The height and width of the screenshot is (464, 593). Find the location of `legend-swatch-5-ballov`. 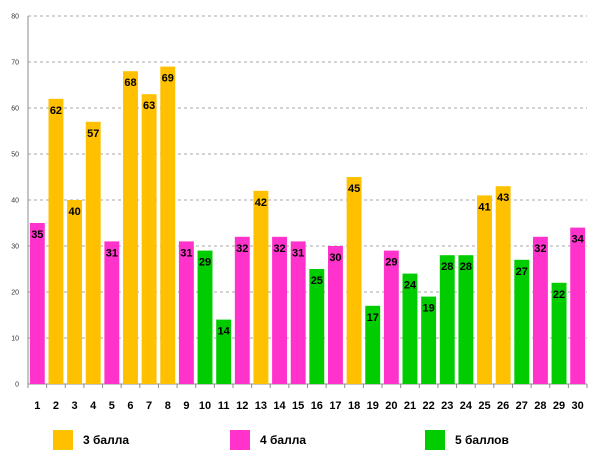

legend-swatch-5-ballov is located at coordinates (435, 440).